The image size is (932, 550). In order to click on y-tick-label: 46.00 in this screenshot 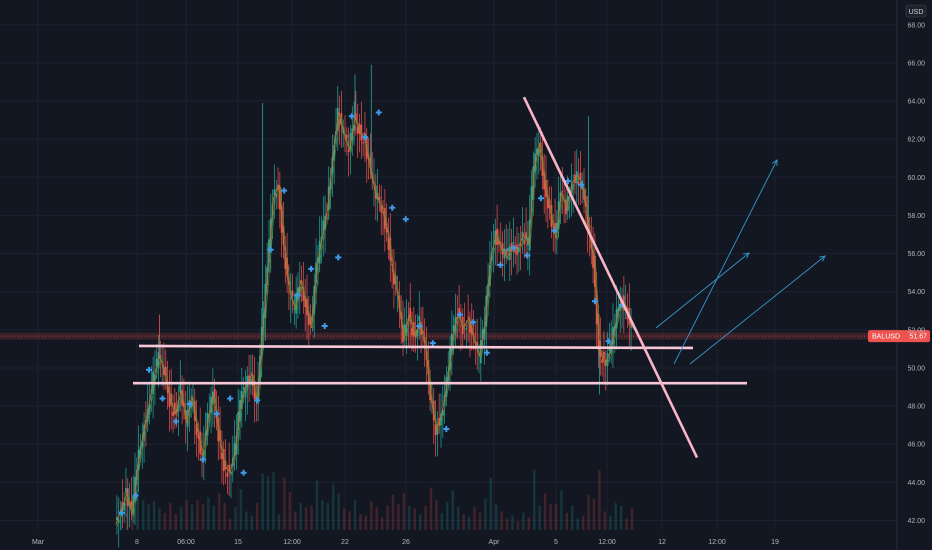, I will do `click(916, 445)`.